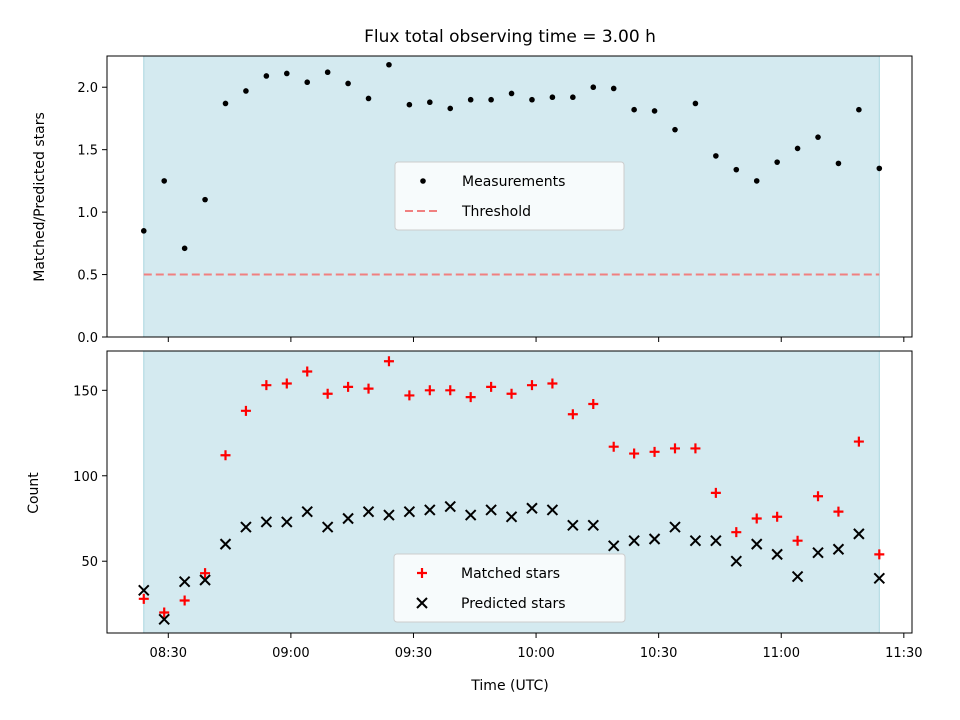 The height and width of the screenshot is (720, 960). I want to click on x-tick-label: 09:00, so click(290, 653).